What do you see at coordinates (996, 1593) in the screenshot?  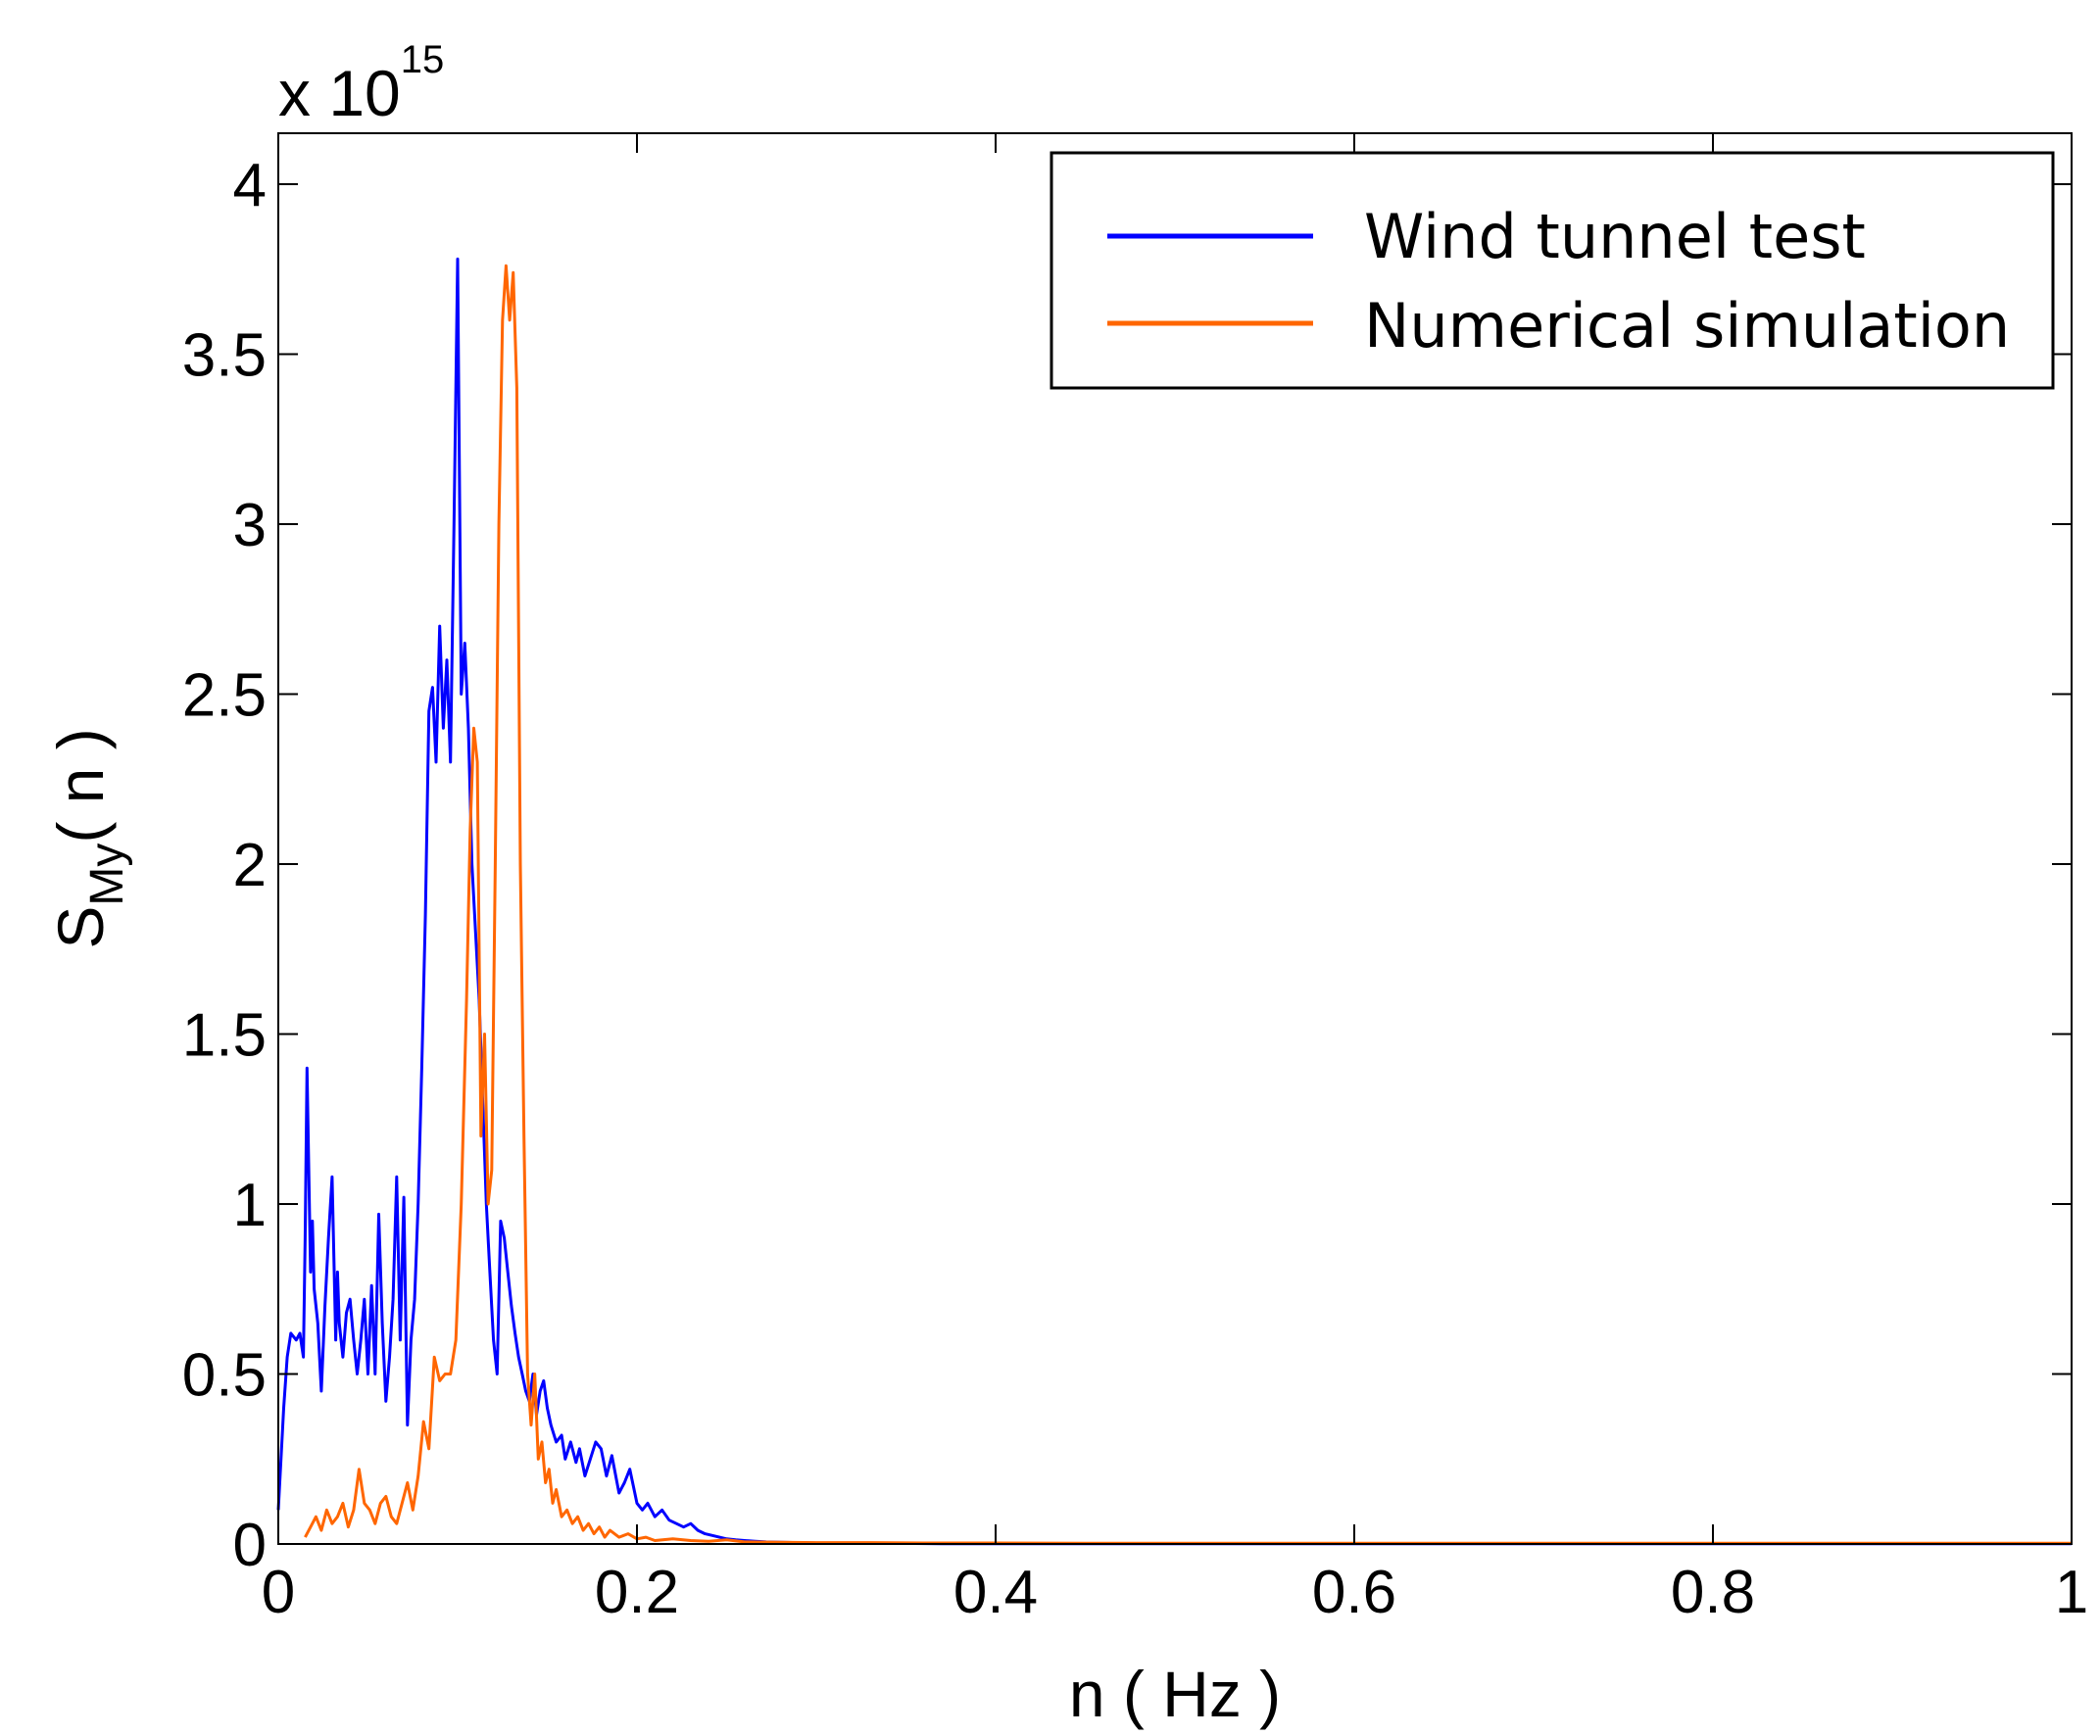 I see `x-tick-label: 0.4` at bounding box center [996, 1593].